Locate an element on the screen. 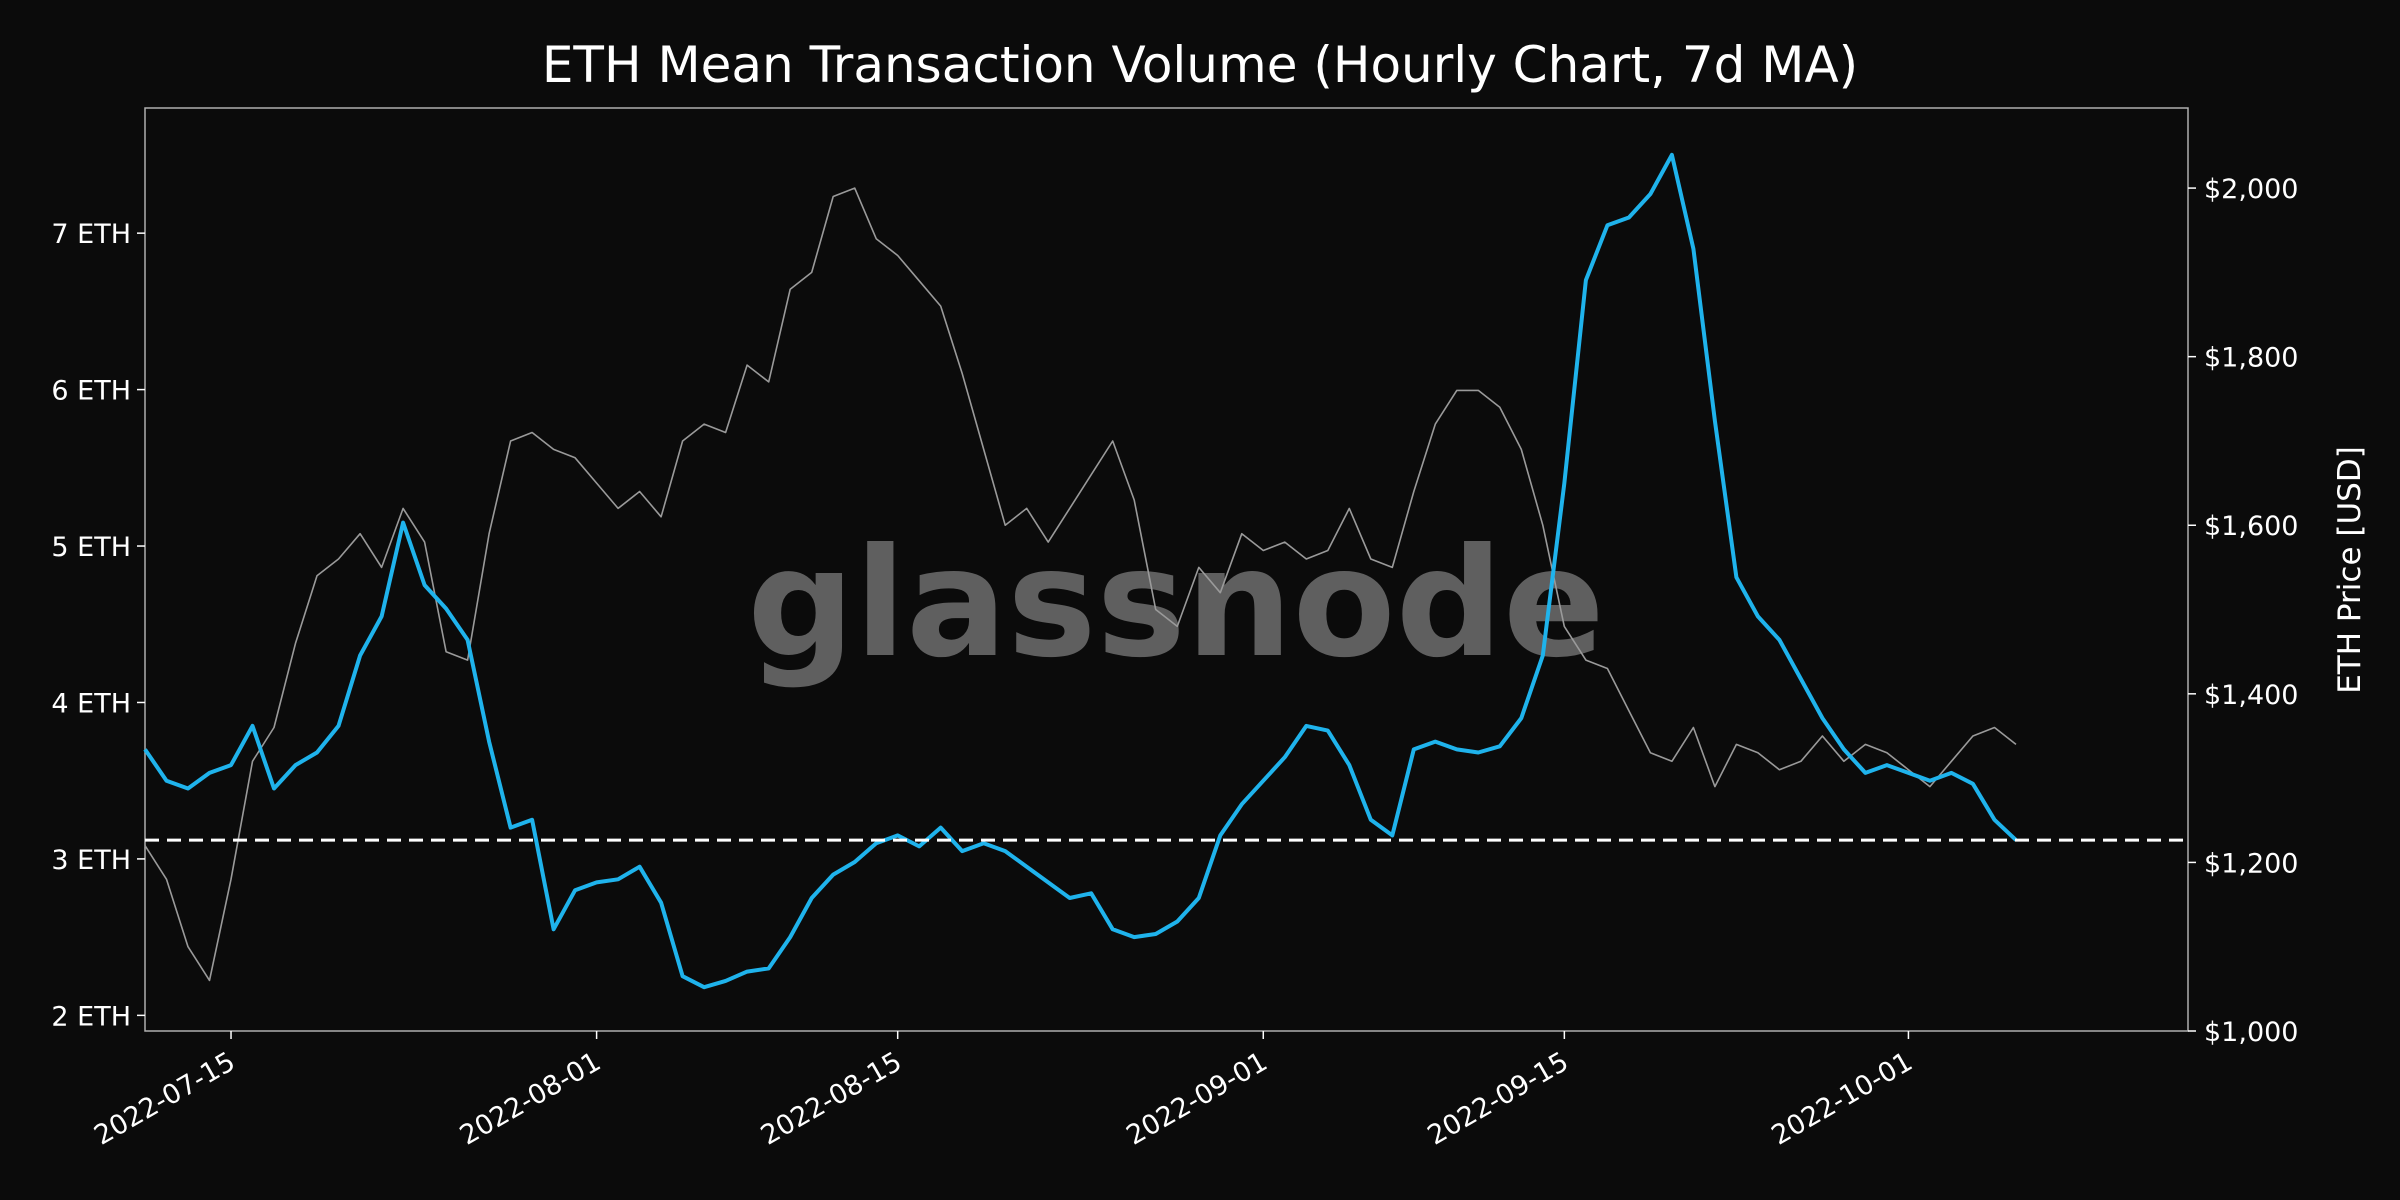 The width and height of the screenshot is (2400, 1200). right-tick-label: $1,000 is located at coordinates (2251, 1032).